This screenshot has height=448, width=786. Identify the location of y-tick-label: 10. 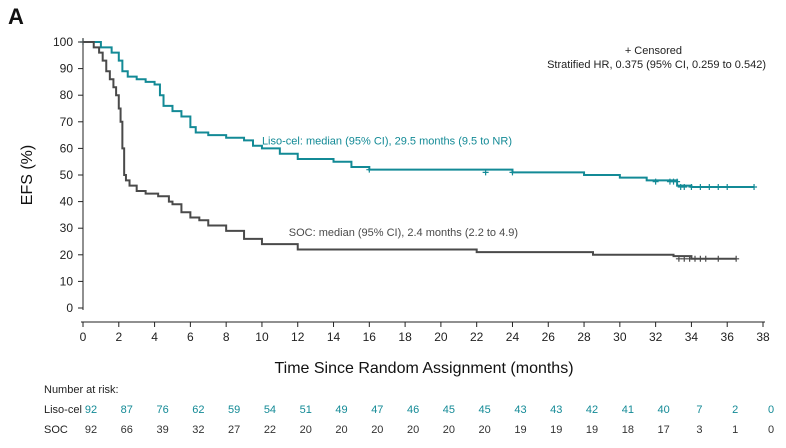
(67, 281).